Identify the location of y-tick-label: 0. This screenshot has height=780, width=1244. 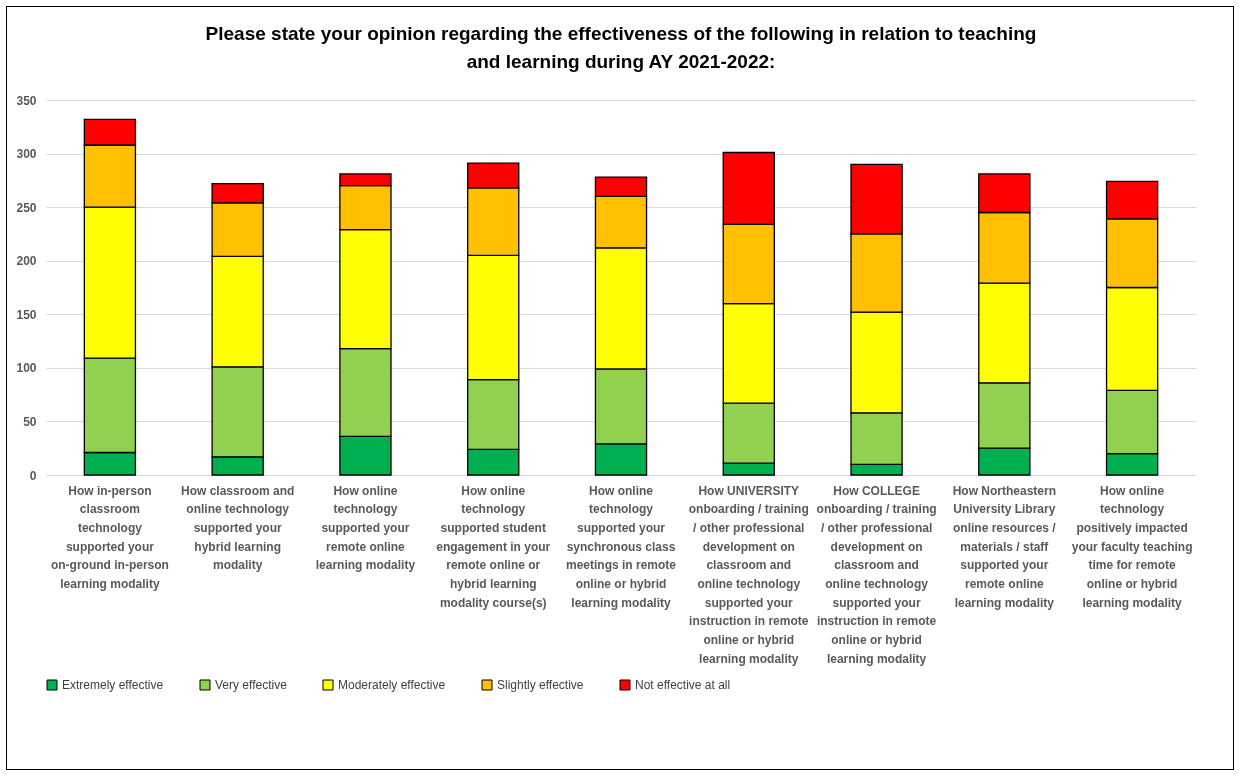
(33, 475).